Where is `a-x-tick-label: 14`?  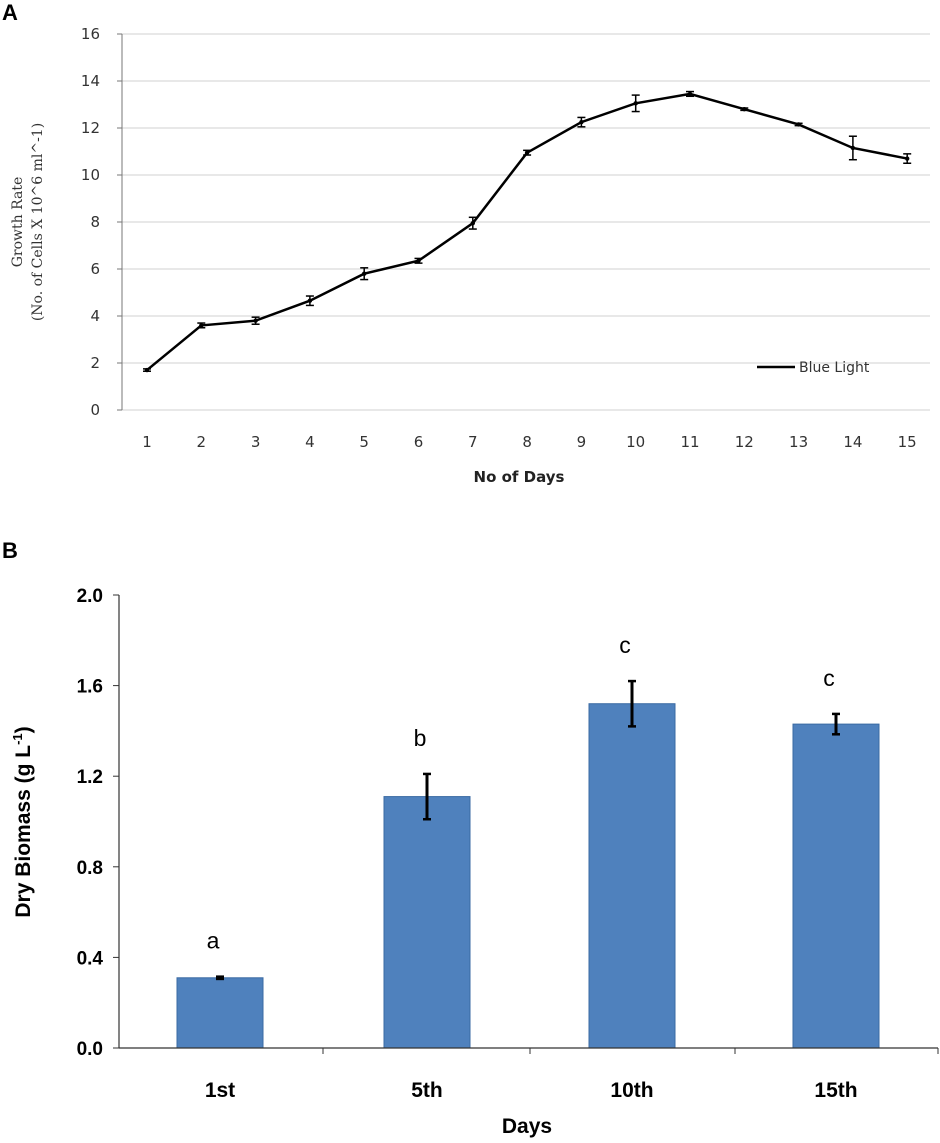
a-x-tick-label: 14 is located at coordinates (852, 442).